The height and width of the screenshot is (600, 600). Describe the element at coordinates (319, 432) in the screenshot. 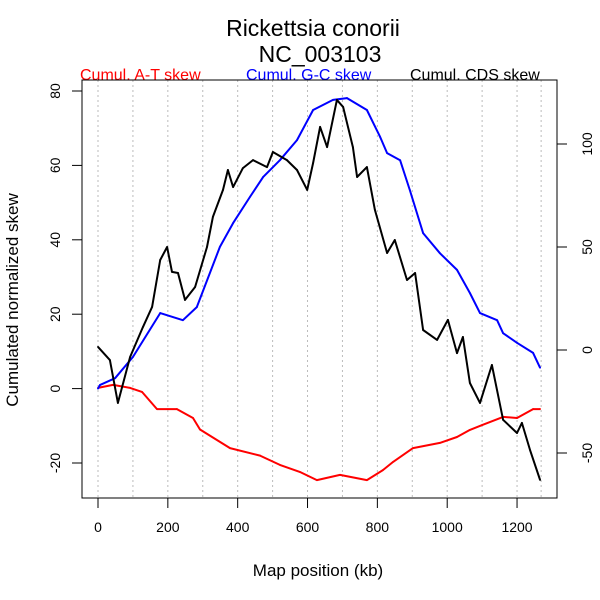

I see `series-line-at` at that location.